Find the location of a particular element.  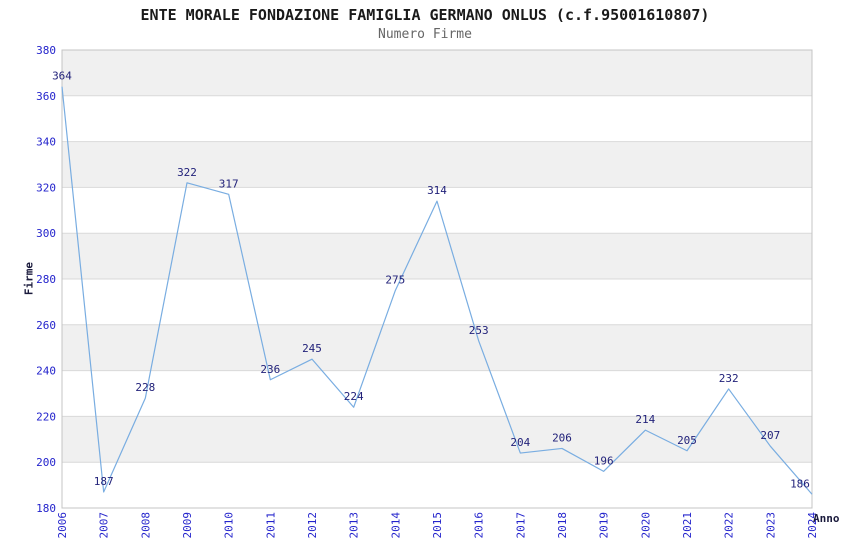

data-point-label: 206 is located at coordinates (562, 437).